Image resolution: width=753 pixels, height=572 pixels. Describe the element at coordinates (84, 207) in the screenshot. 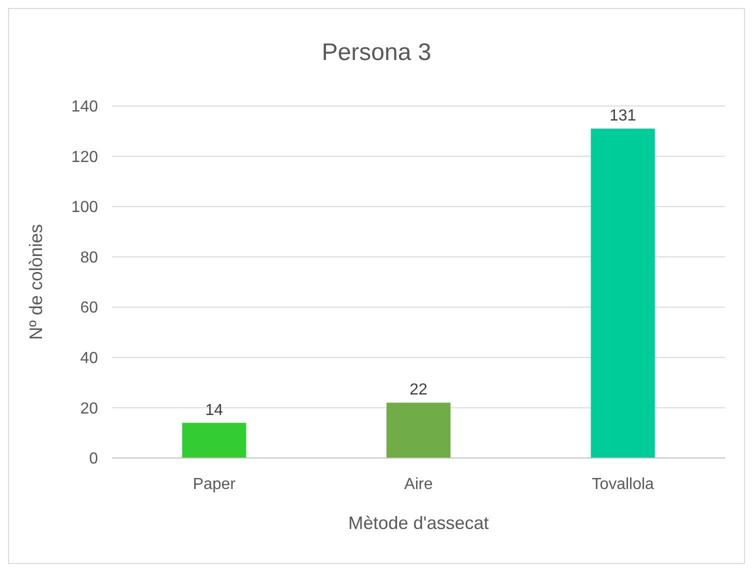

I see `y-tick-label: 100` at that location.